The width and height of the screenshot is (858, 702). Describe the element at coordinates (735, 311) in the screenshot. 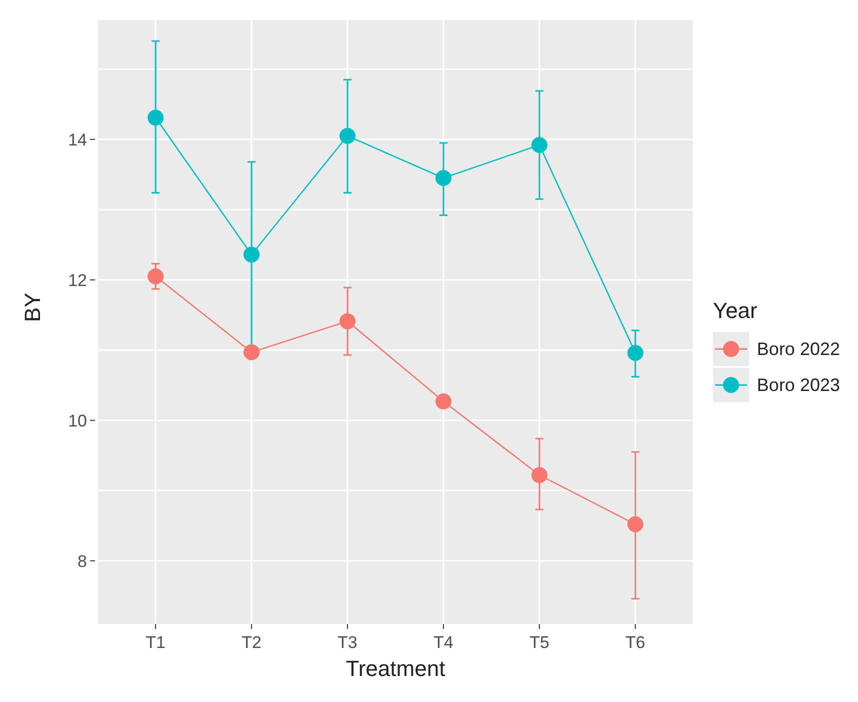

I see `legend-title: Year` at that location.